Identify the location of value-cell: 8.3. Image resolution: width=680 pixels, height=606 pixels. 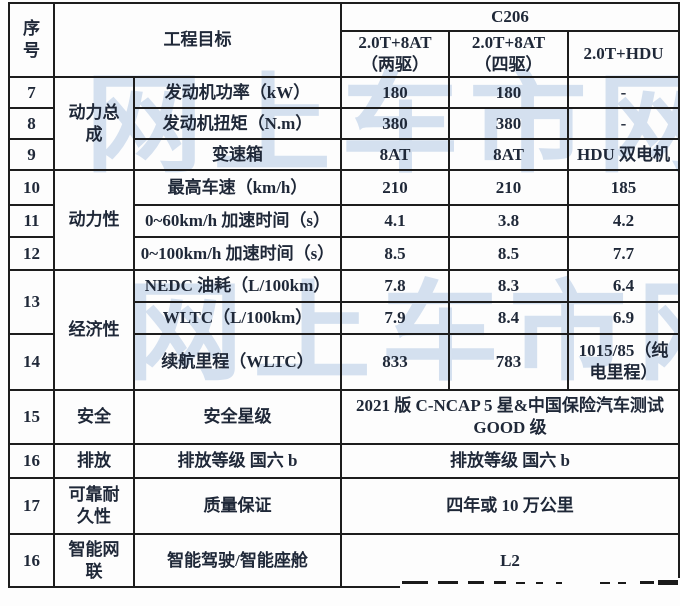
(508, 286).